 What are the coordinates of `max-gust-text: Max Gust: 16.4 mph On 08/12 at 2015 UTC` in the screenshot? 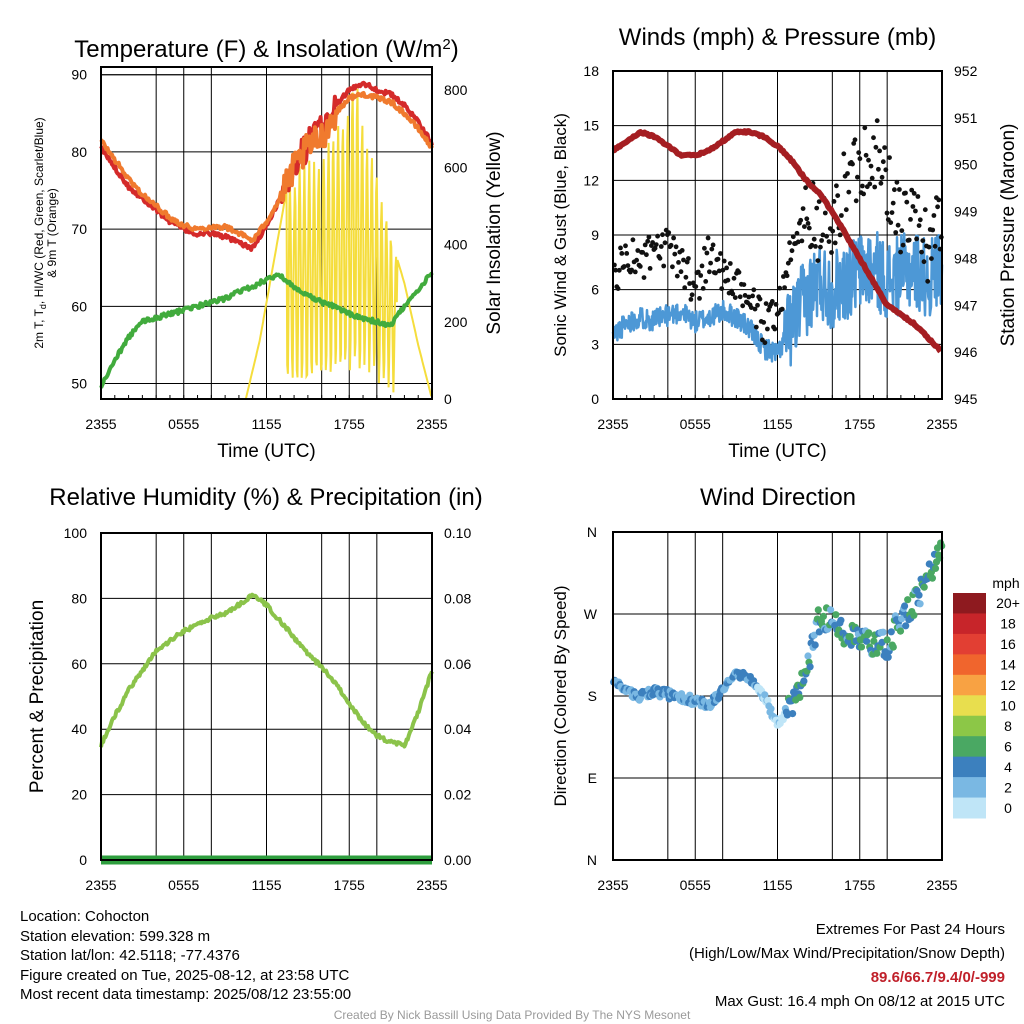 It's located at (859, 1001).